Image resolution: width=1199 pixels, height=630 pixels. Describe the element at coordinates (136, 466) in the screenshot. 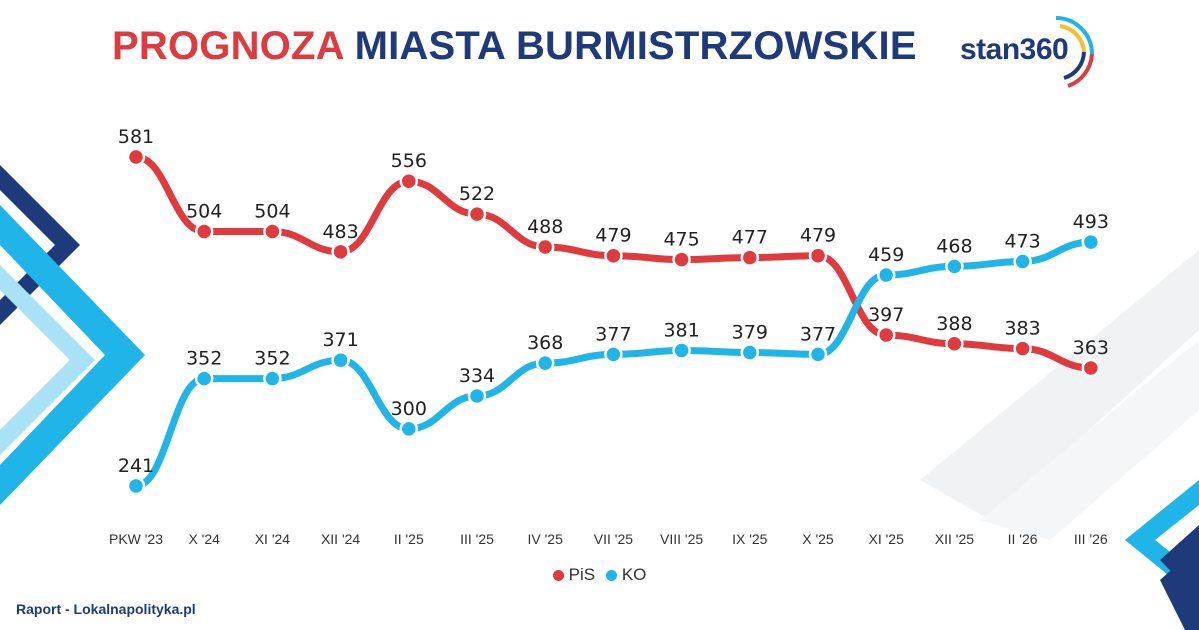

I see `data-label-ko: 241` at that location.